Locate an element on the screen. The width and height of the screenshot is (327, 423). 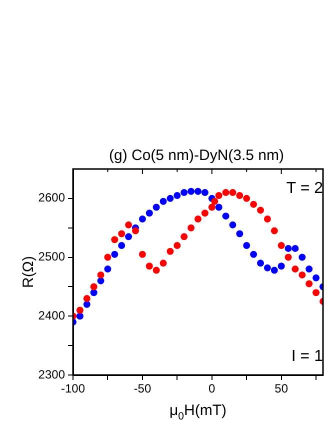
y-tick-label: 2600 is located at coordinates (52, 197).